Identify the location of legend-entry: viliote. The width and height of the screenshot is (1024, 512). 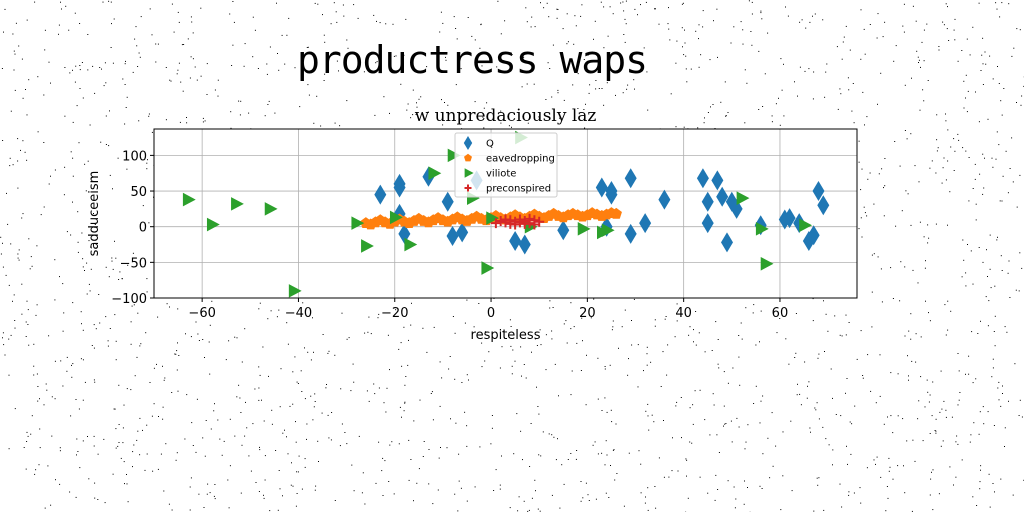
(501, 174).